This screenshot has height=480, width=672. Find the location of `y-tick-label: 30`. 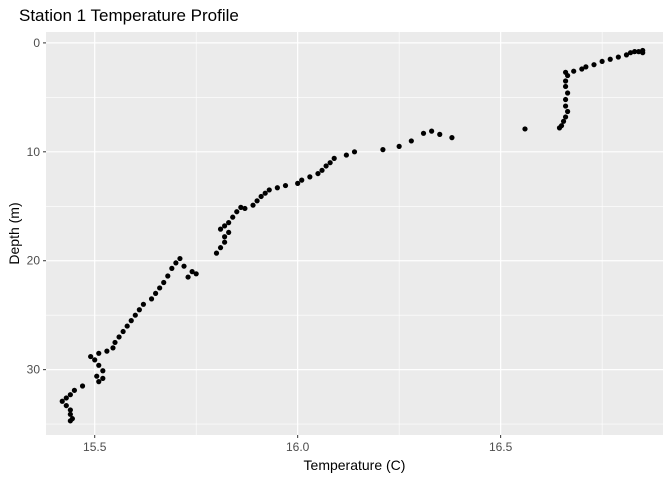

y-tick-label: 30 is located at coordinates (34, 370).